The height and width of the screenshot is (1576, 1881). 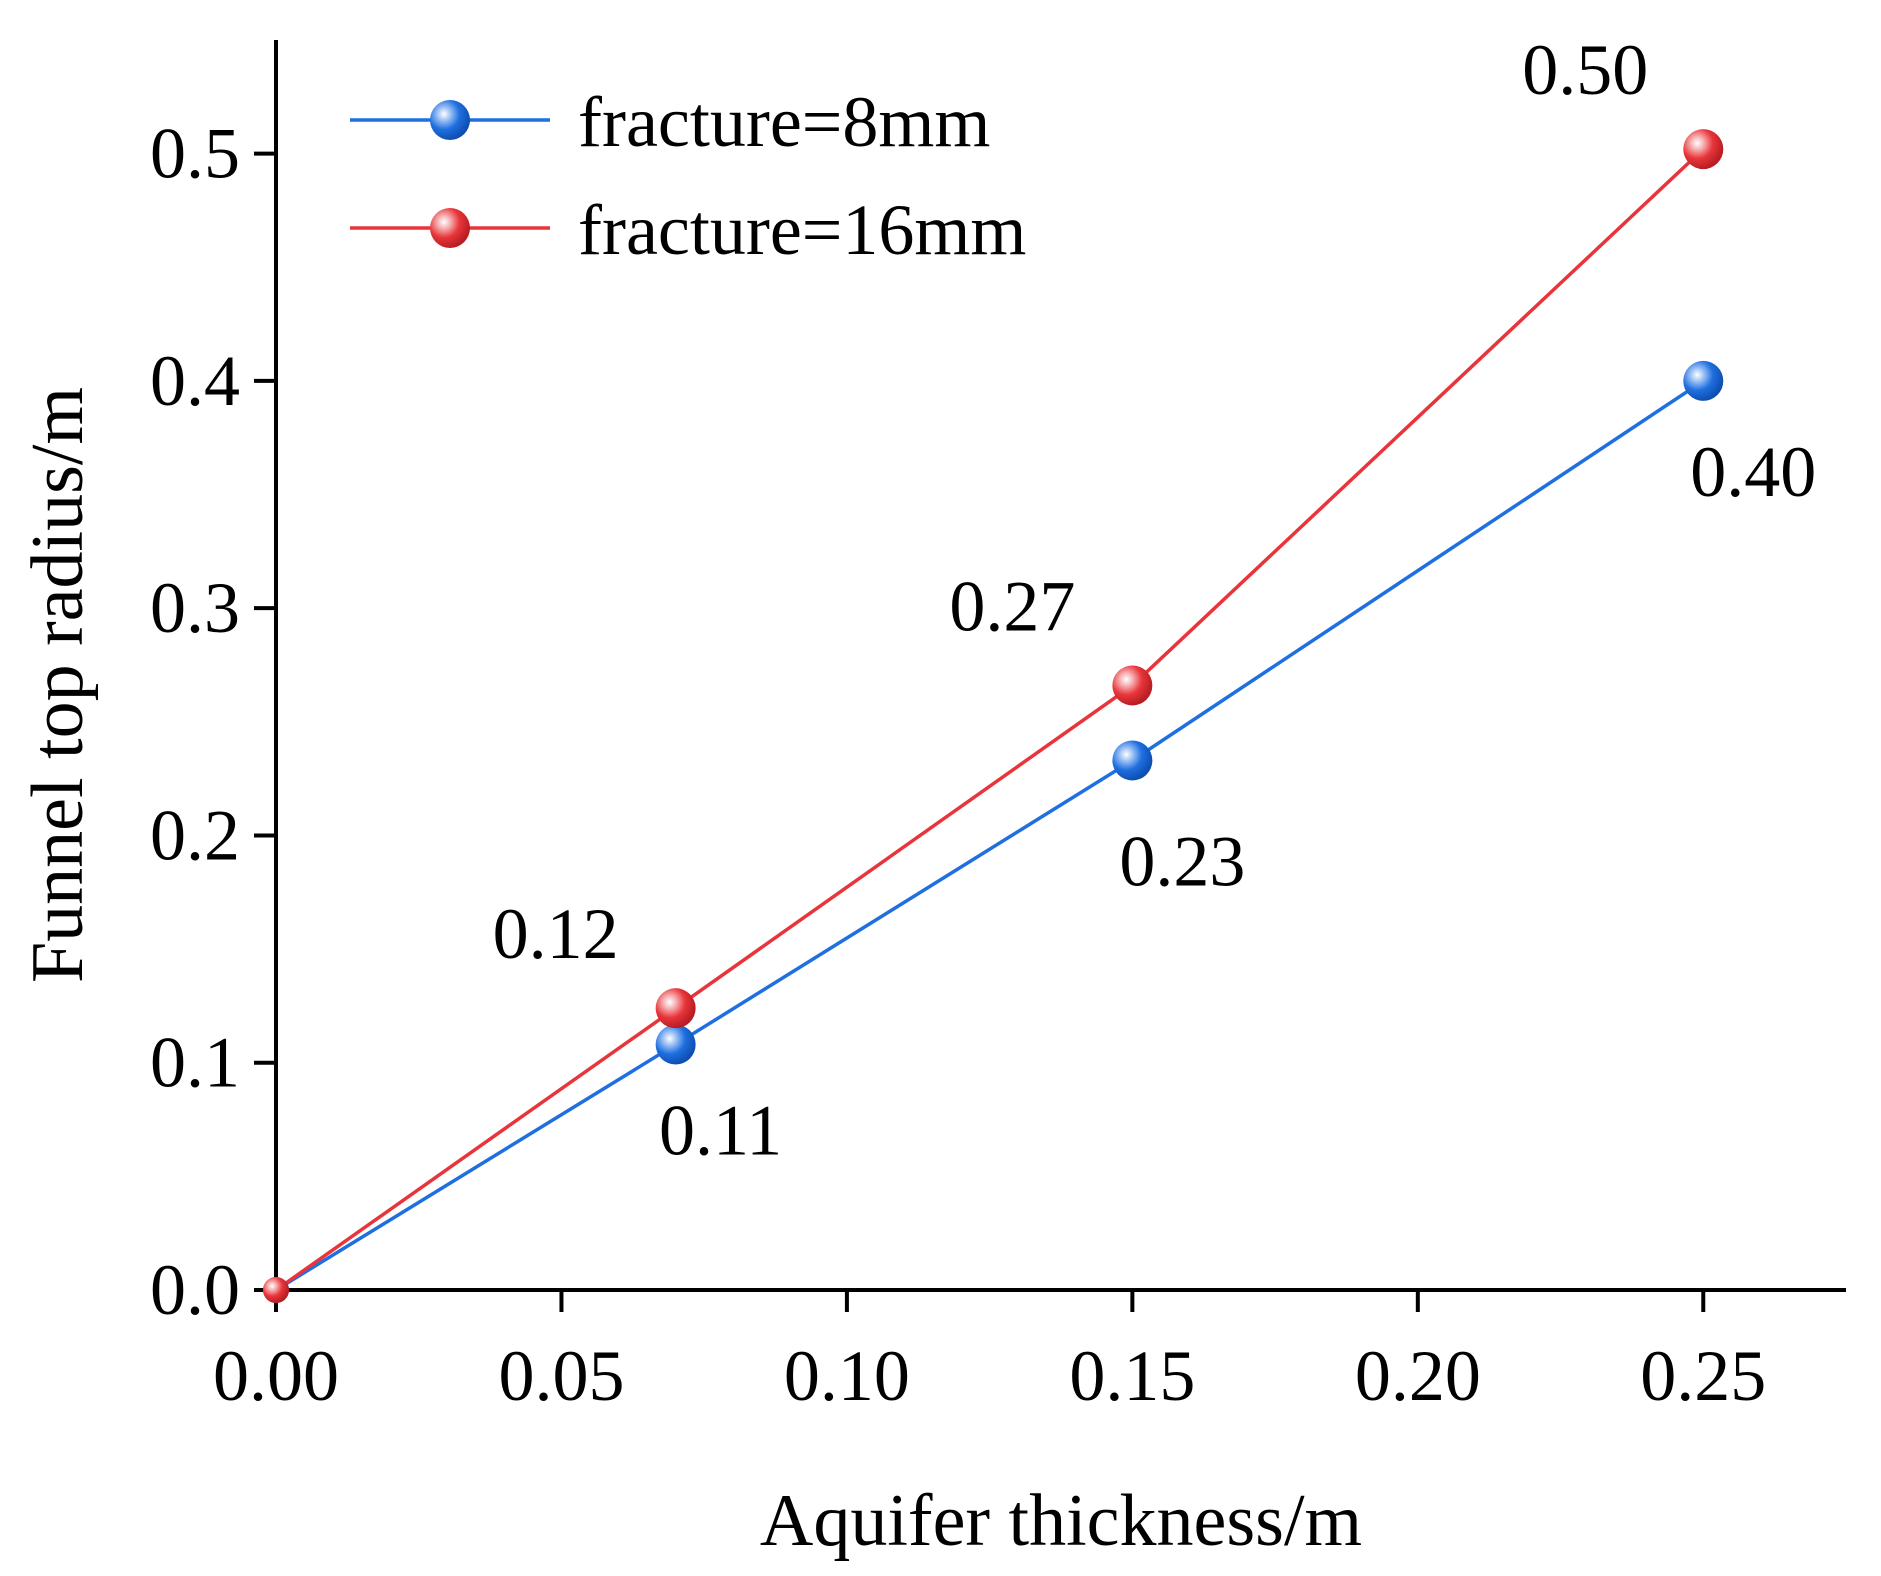 What do you see at coordinates (1585, 70) in the screenshot?
I see `data-label: 0.50` at bounding box center [1585, 70].